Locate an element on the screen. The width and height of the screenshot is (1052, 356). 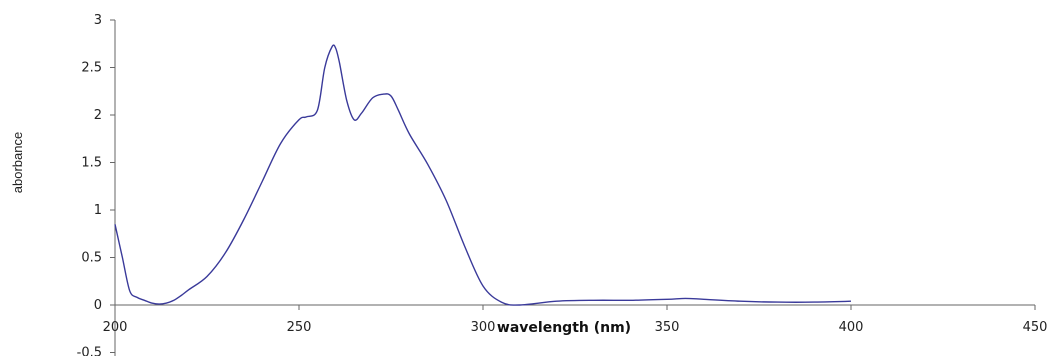
y-tick-label: 0.5 is located at coordinates (91, 258).